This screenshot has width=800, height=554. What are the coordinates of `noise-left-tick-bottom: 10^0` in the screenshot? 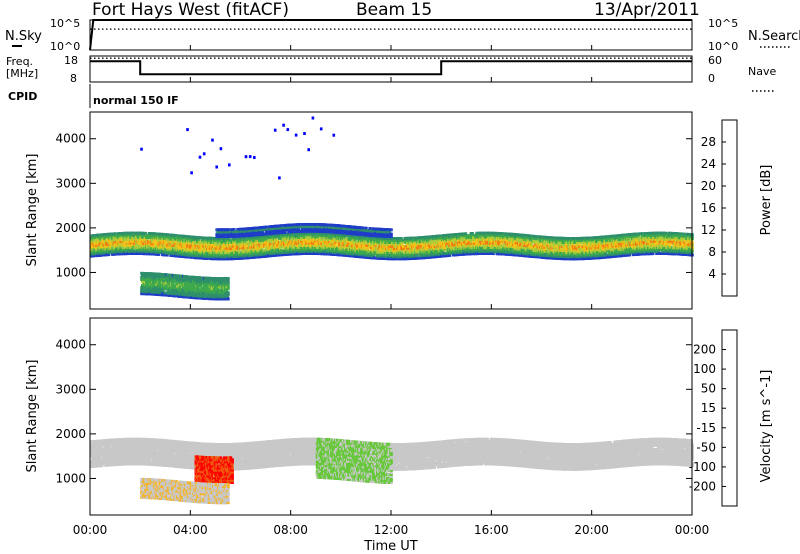 It's located at (65, 46).